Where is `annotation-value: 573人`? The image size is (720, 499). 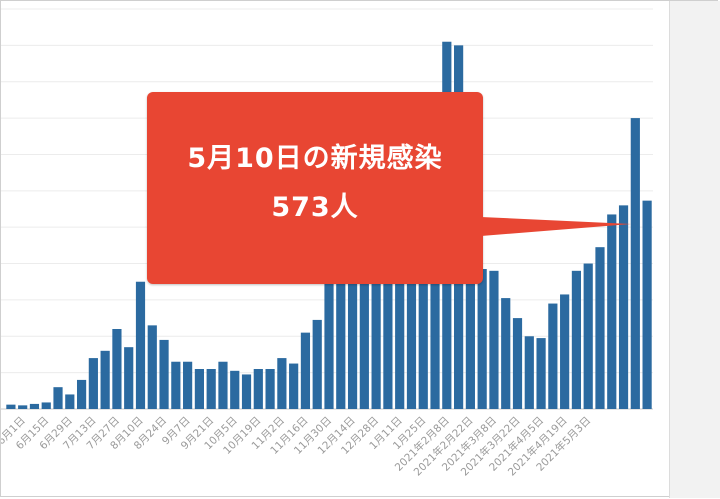
annotation-value: 573人 is located at coordinates (315, 207).